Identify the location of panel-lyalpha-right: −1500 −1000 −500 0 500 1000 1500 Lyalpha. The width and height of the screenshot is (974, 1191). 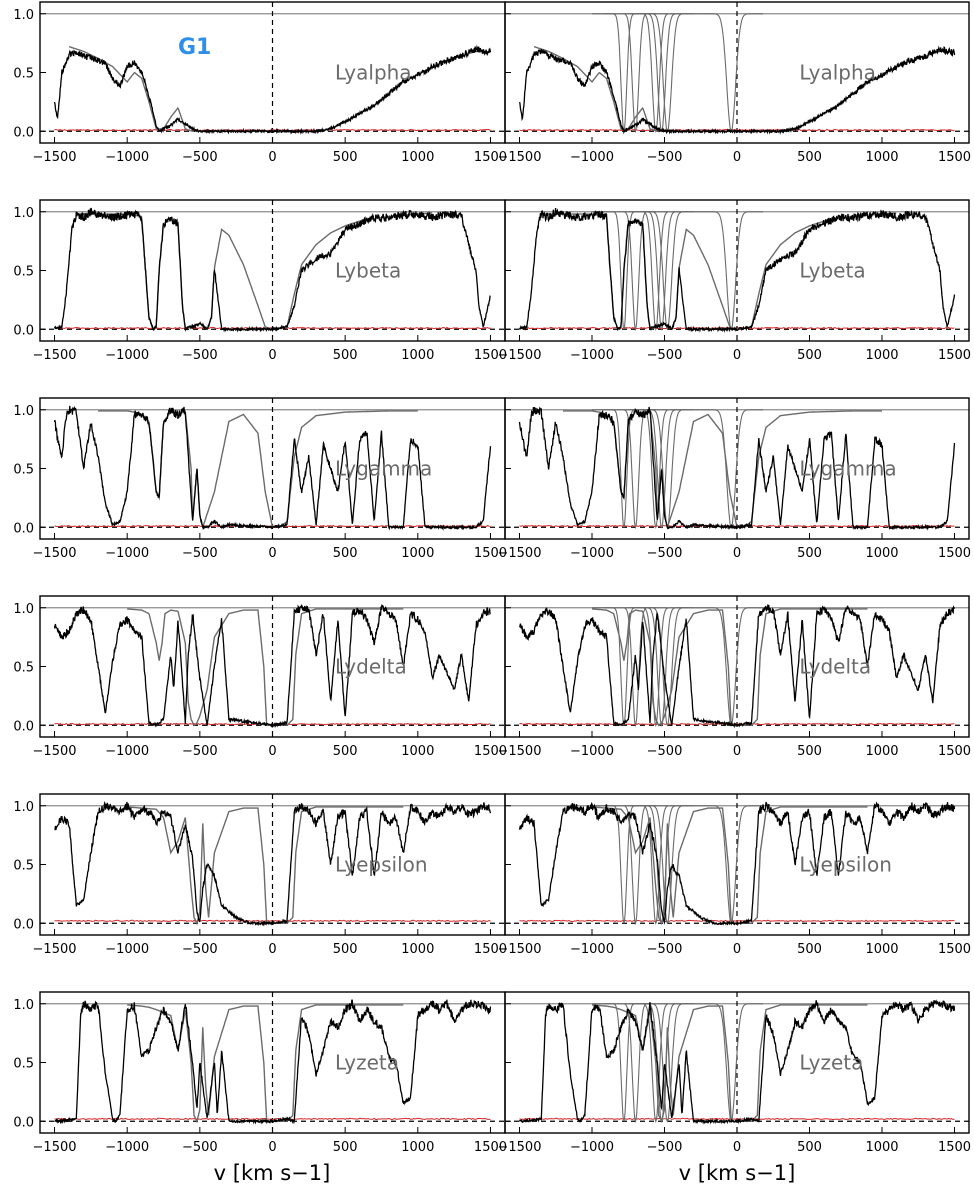
(734, 83).